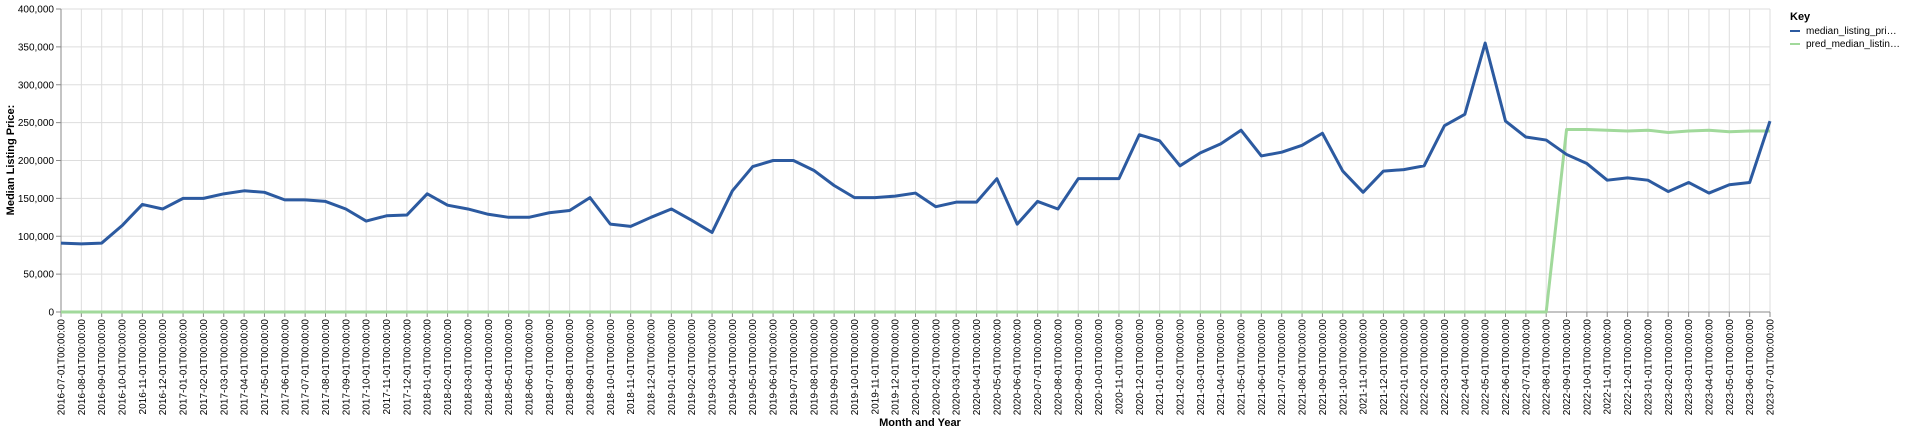 The width and height of the screenshot is (1920, 434). I want to click on x-tick-label: 2017-08-01T00:00:00, so click(326, 367).